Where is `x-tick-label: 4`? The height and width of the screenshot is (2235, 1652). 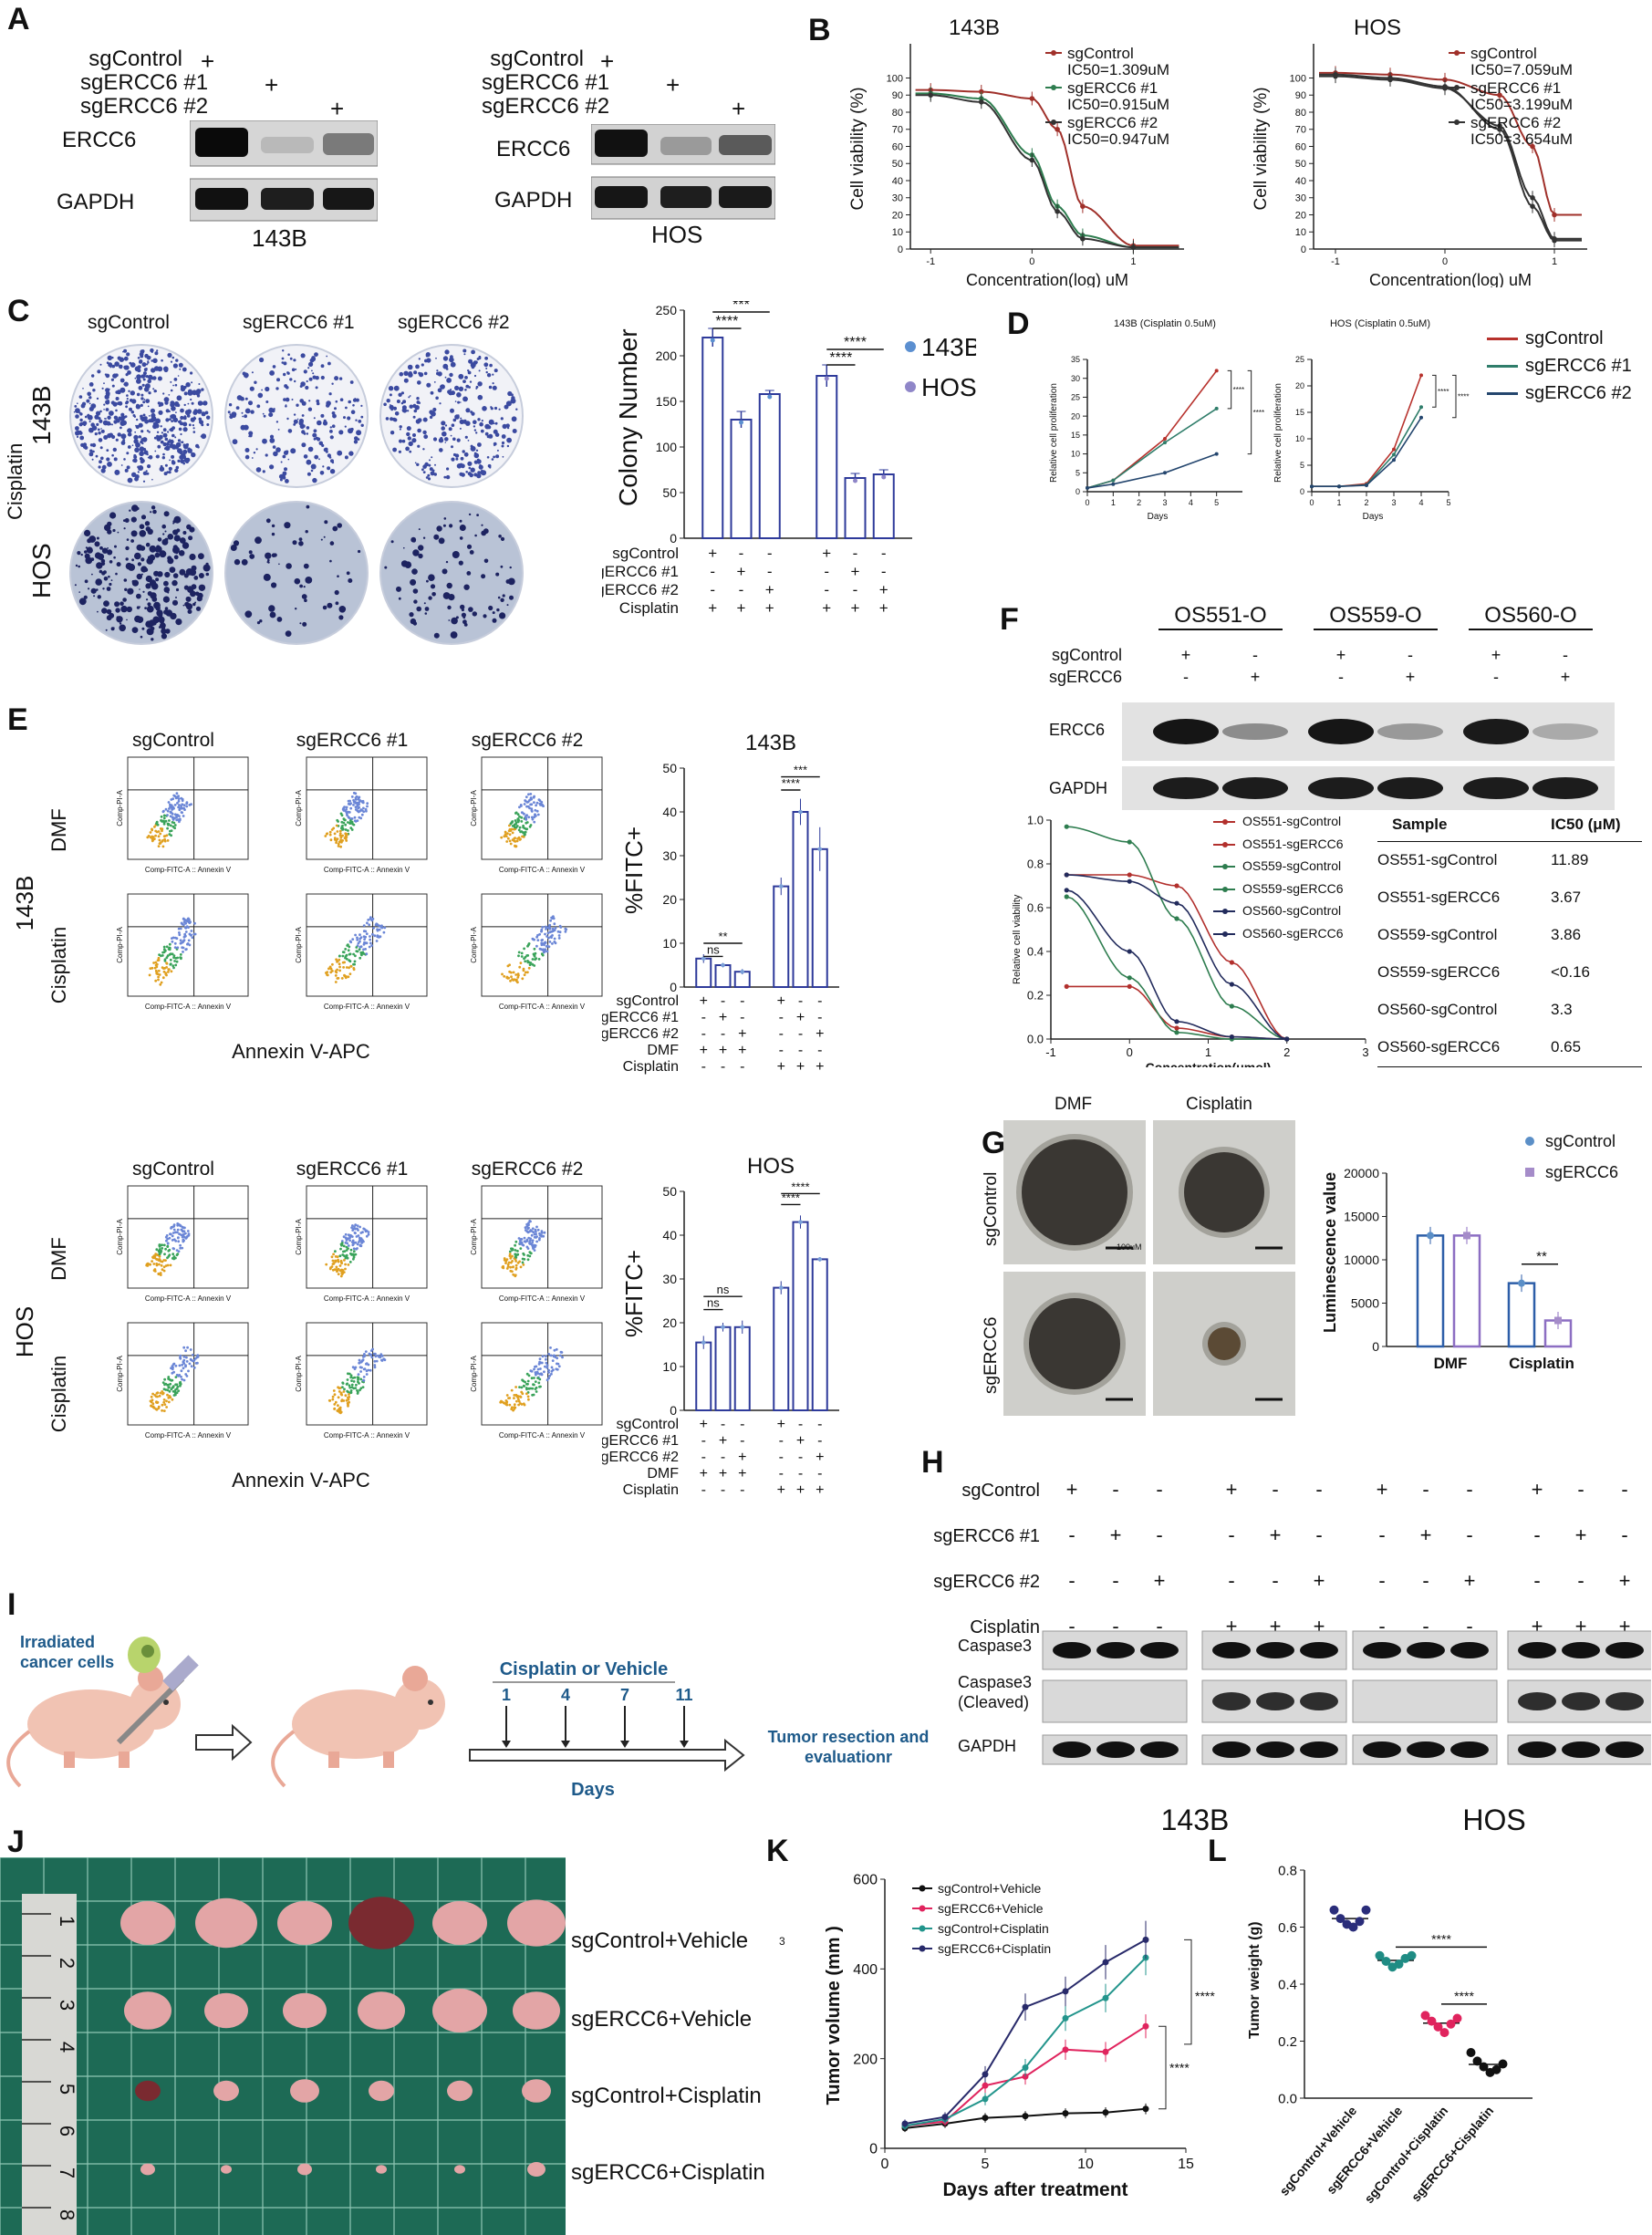
x-tick-label: 4 is located at coordinates (1421, 502).